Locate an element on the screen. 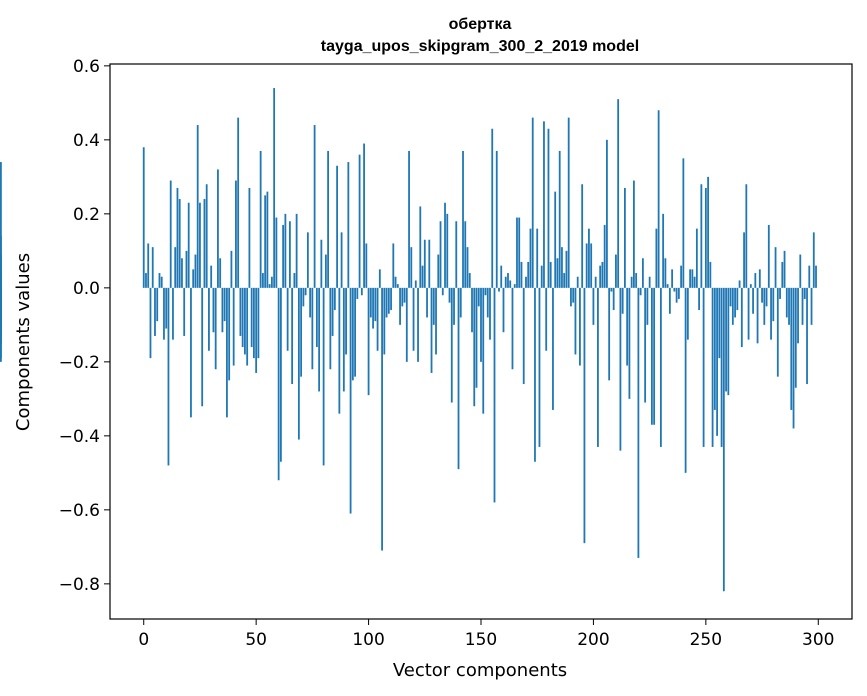 Image resolution: width=867 pixels, height=696 pixels. y-tick-label: 0.6 is located at coordinates (86, 67).